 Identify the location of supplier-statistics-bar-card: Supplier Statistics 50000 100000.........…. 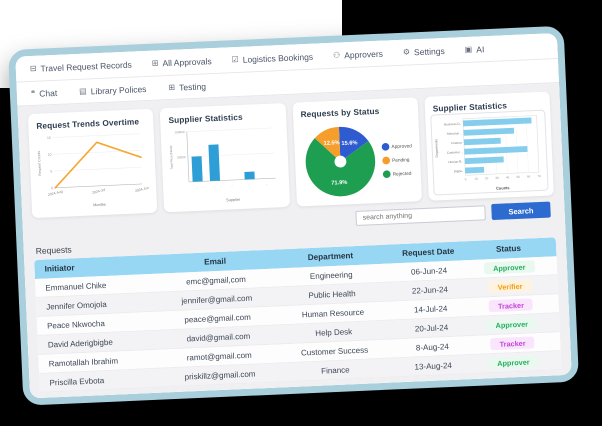
(224, 157).